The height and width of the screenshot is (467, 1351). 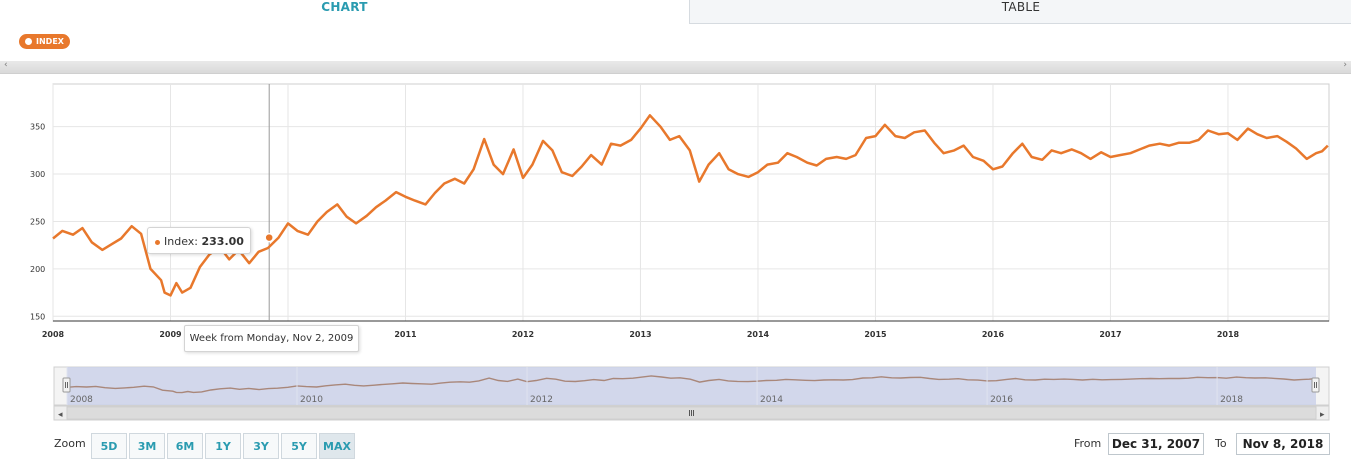 I want to click on tab-table: TABLE, so click(x=1020, y=12).